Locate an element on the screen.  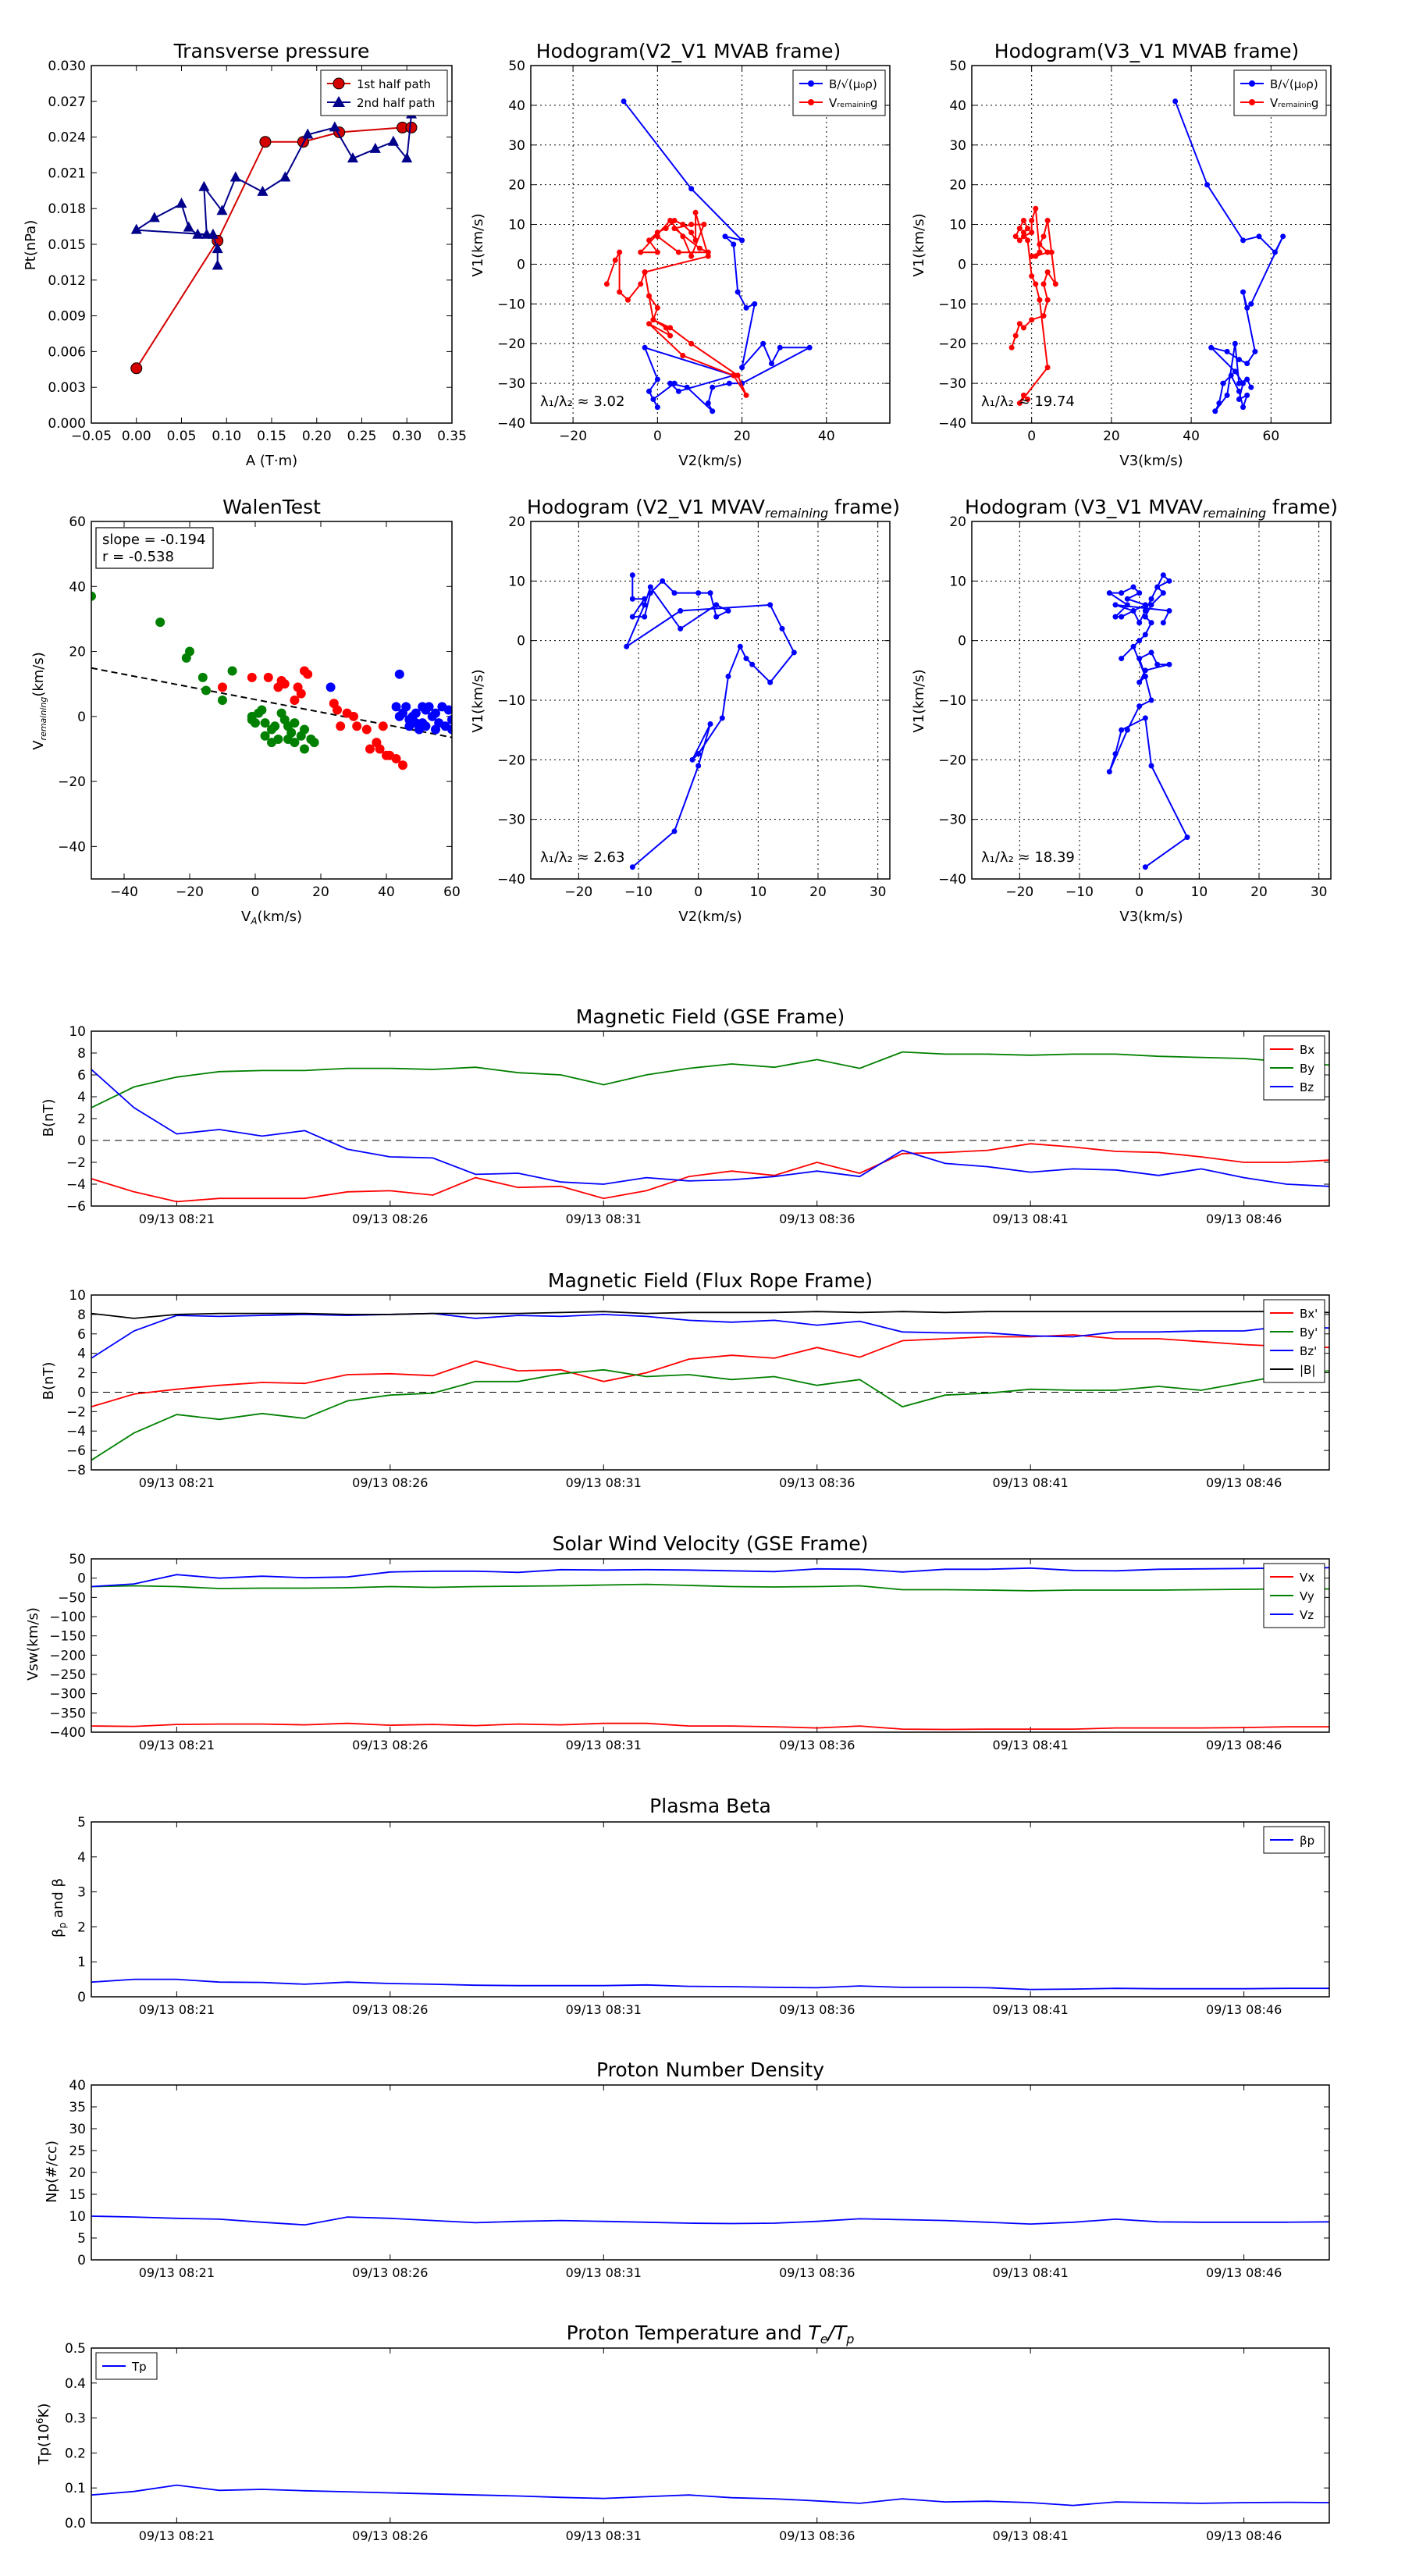
x-tick-label: 09/13 08:26 is located at coordinates (390, 1482).